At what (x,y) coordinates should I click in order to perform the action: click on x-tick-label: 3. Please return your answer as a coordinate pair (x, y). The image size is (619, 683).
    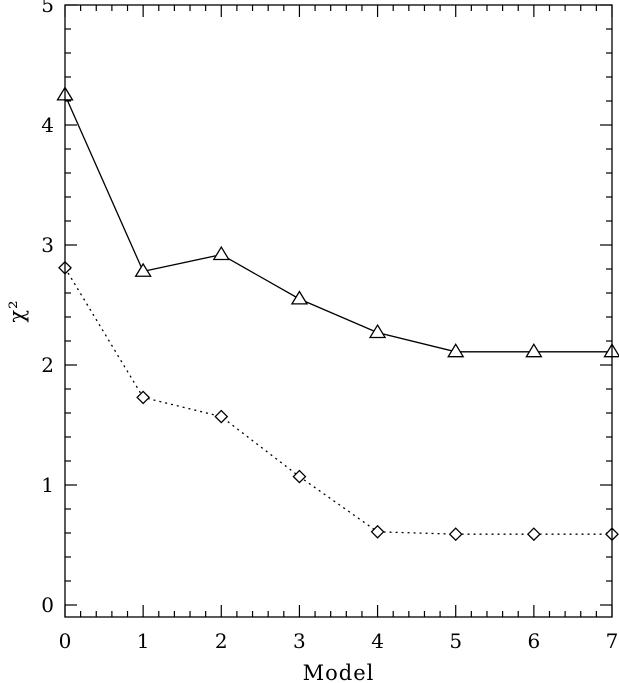
    Looking at the image, I should click on (299, 641).